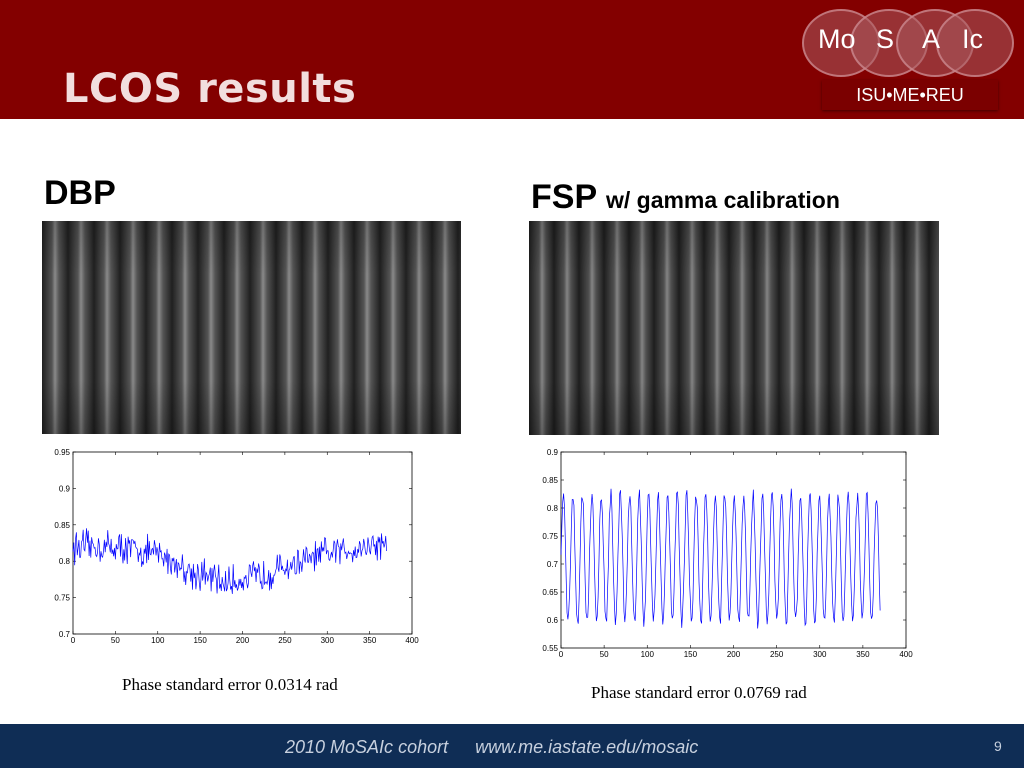  I want to click on mosaic-logo: Mo S A Ic ISU•ME•REU, so click(910, 61).